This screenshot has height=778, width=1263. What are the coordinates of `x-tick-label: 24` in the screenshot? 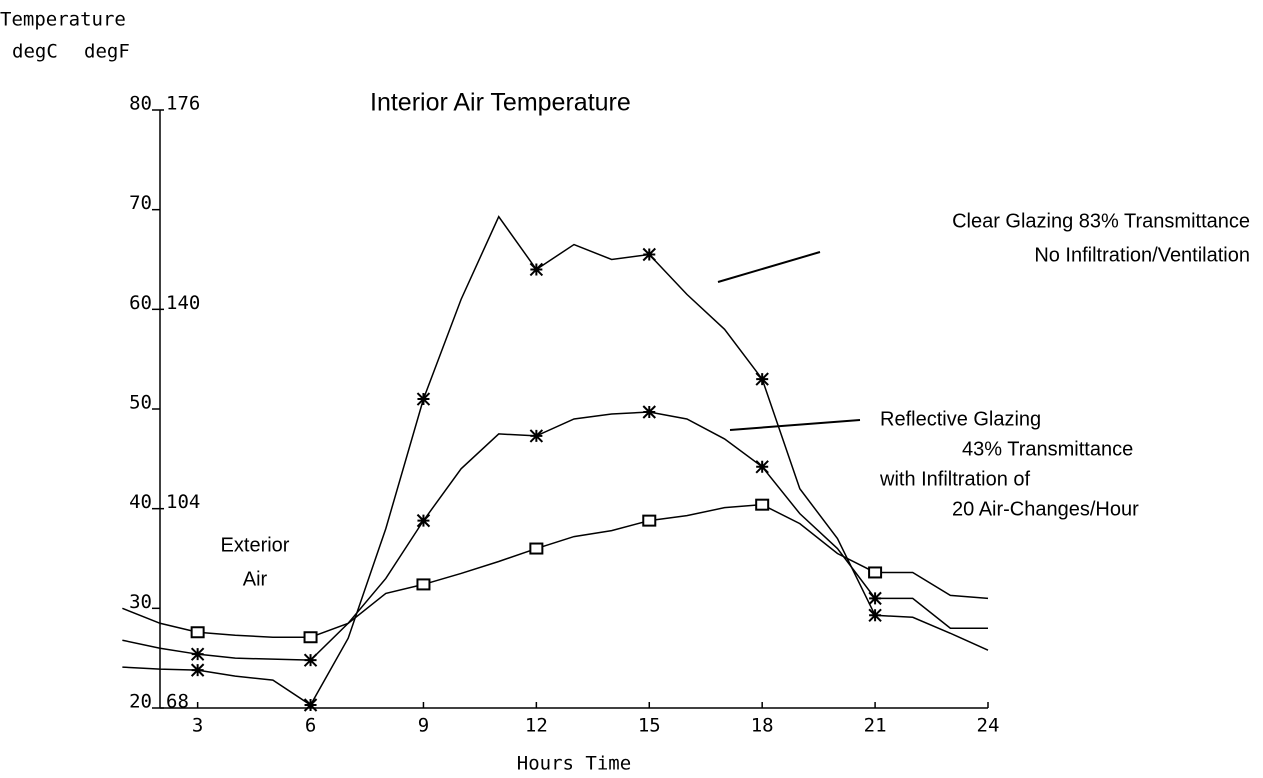 It's located at (988, 726).